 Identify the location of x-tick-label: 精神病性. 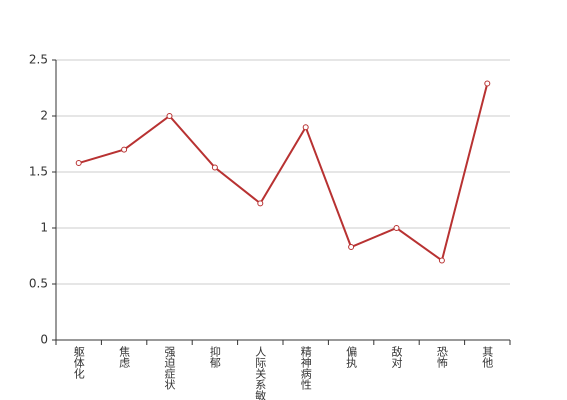
(305, 368).